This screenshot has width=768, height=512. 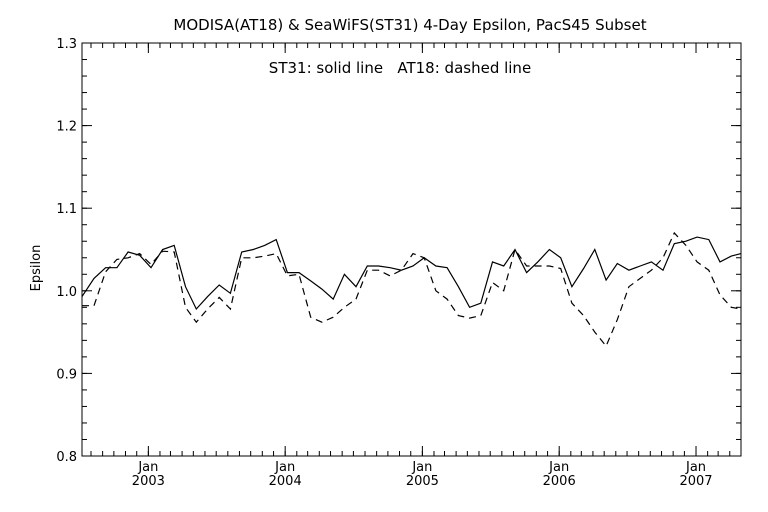 What do you see at coordinates (66, 127) in the screenshot?
I see `y-tick-label: 1.2` at bounding box center [66, 127].